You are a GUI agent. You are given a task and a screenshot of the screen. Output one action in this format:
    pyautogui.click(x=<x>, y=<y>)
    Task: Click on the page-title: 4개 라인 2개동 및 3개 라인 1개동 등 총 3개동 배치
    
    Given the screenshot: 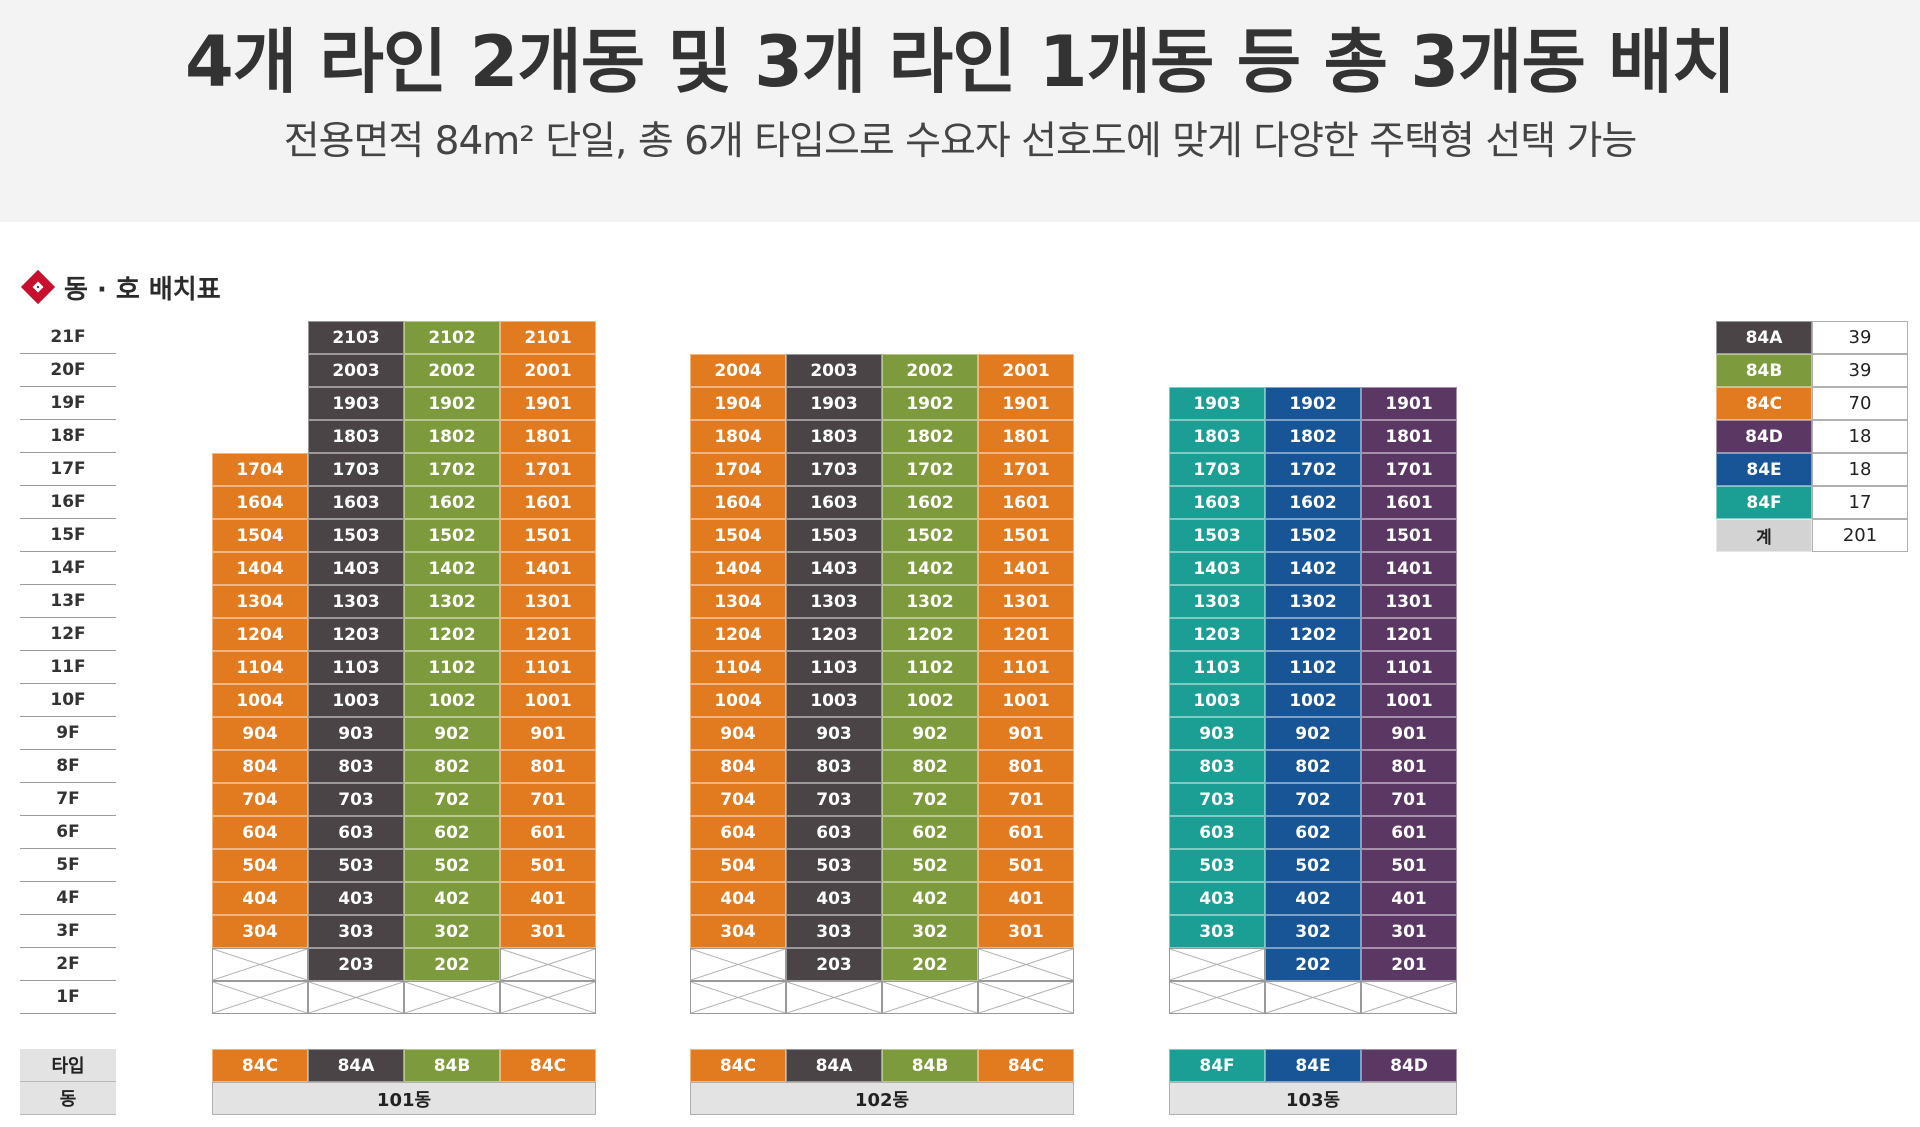 What is the action you would take?
    pyautogui.click(x=960, y=62)
    